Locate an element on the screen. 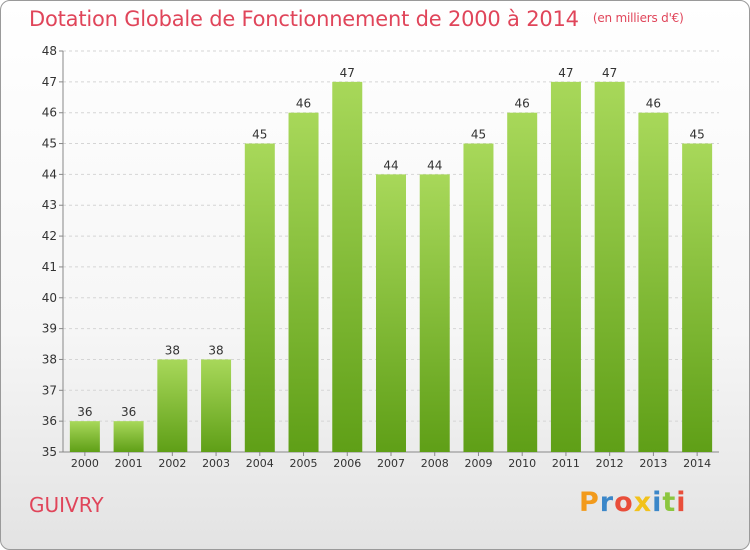 The image size is (750, 550). logo-letter: x is located at coordinates (643, 502).